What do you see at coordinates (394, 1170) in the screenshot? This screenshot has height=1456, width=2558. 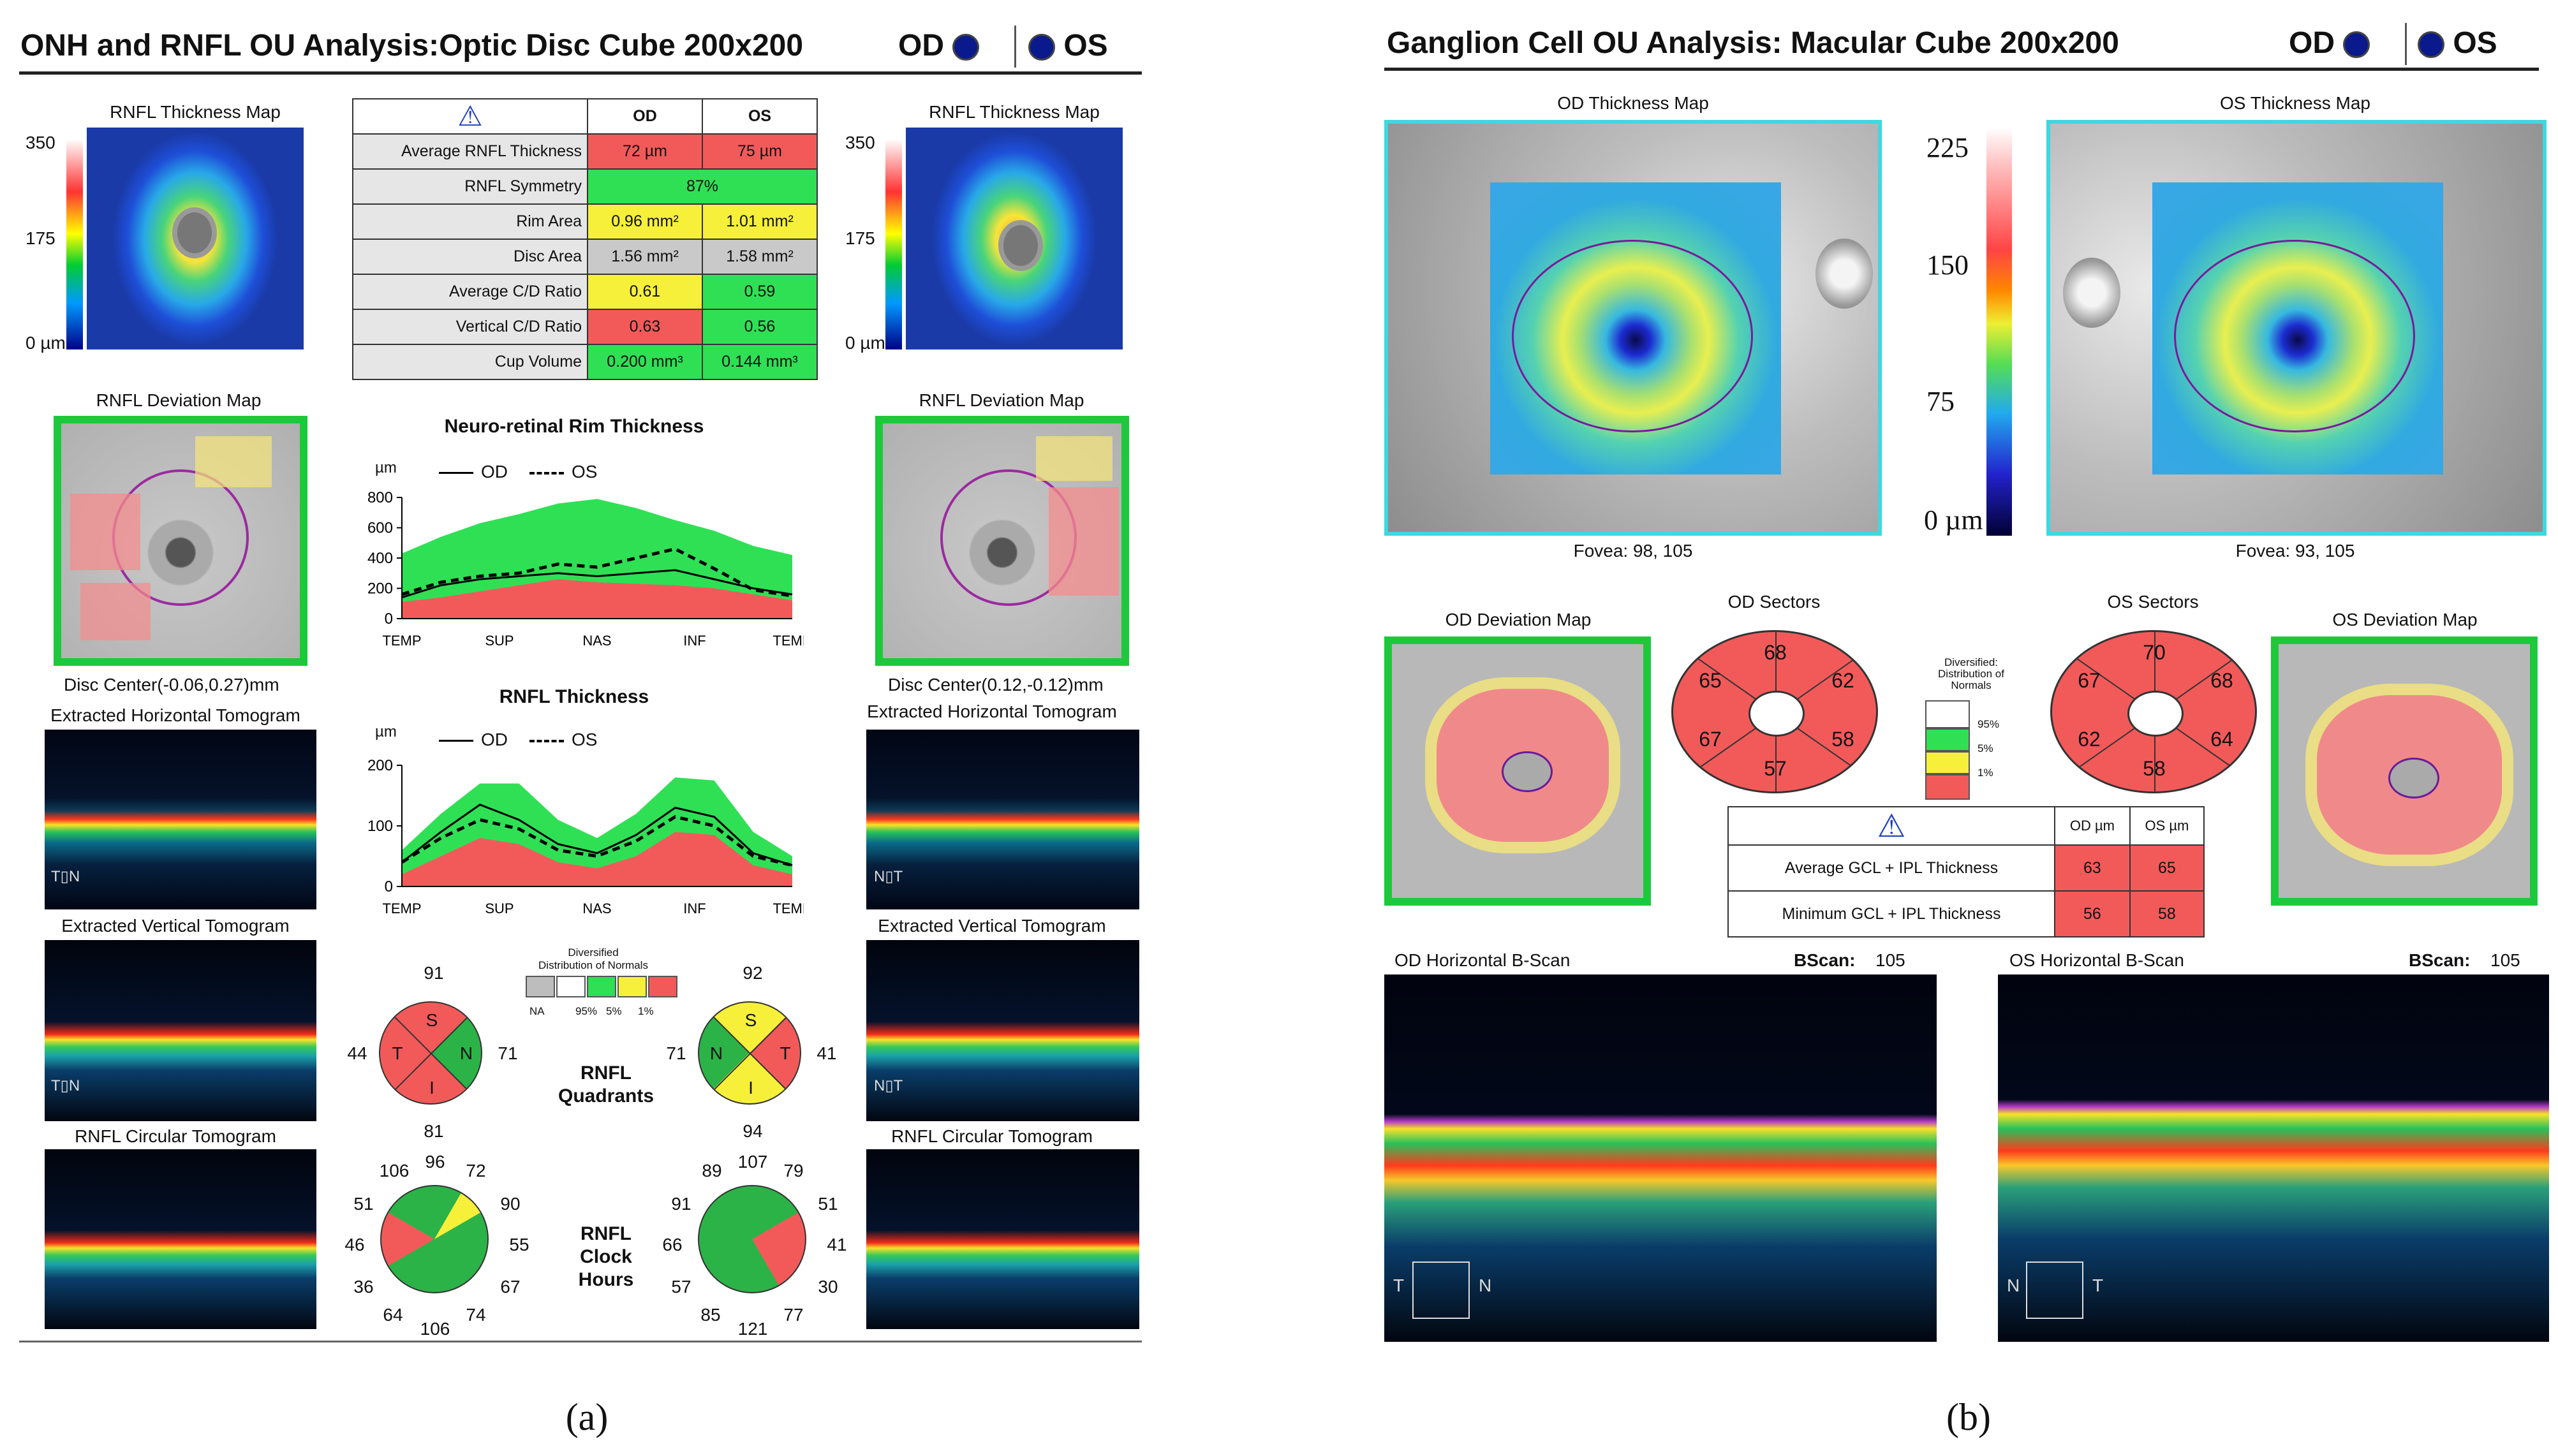 I see `od-clock-tl: 106` at bounding box center [394, 1170].